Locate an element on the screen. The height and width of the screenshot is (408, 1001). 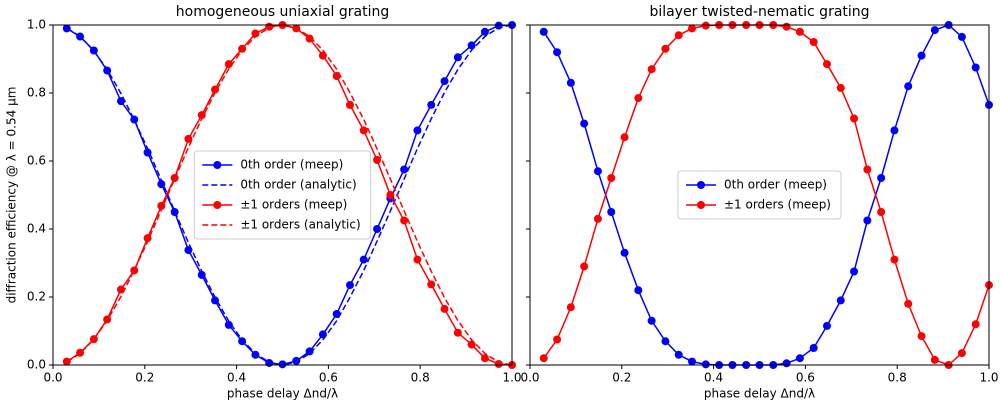
chart-title: bilayer twisted-nematic grating is located at coordinates (759, 12).